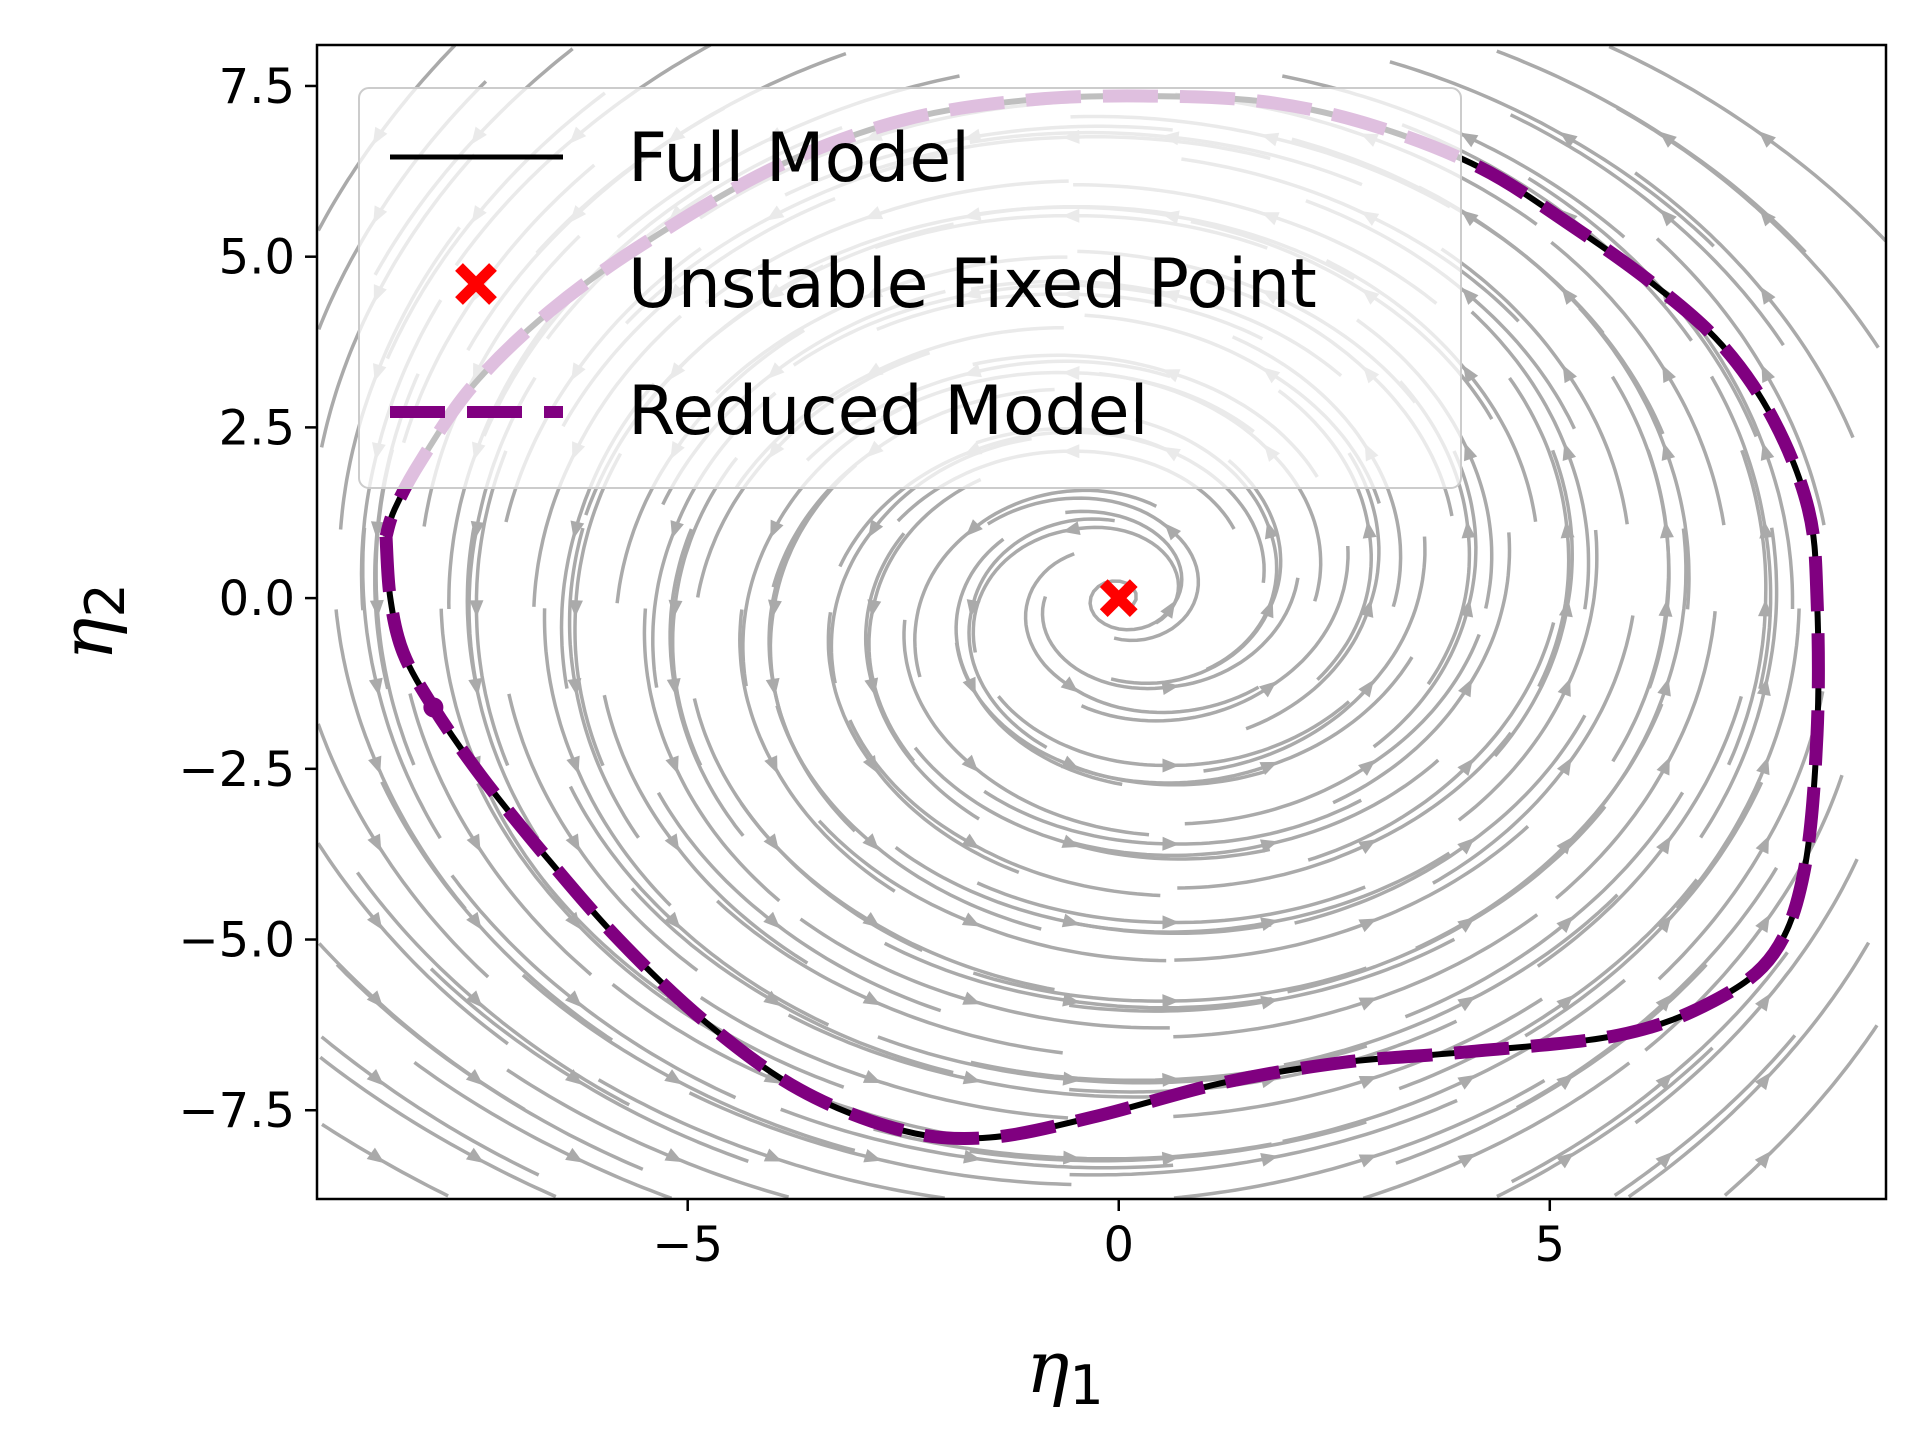  Describe the element at coordinates (1118, 598) in the screenshot. I see `unstable-fixed-point-marker` at that location.